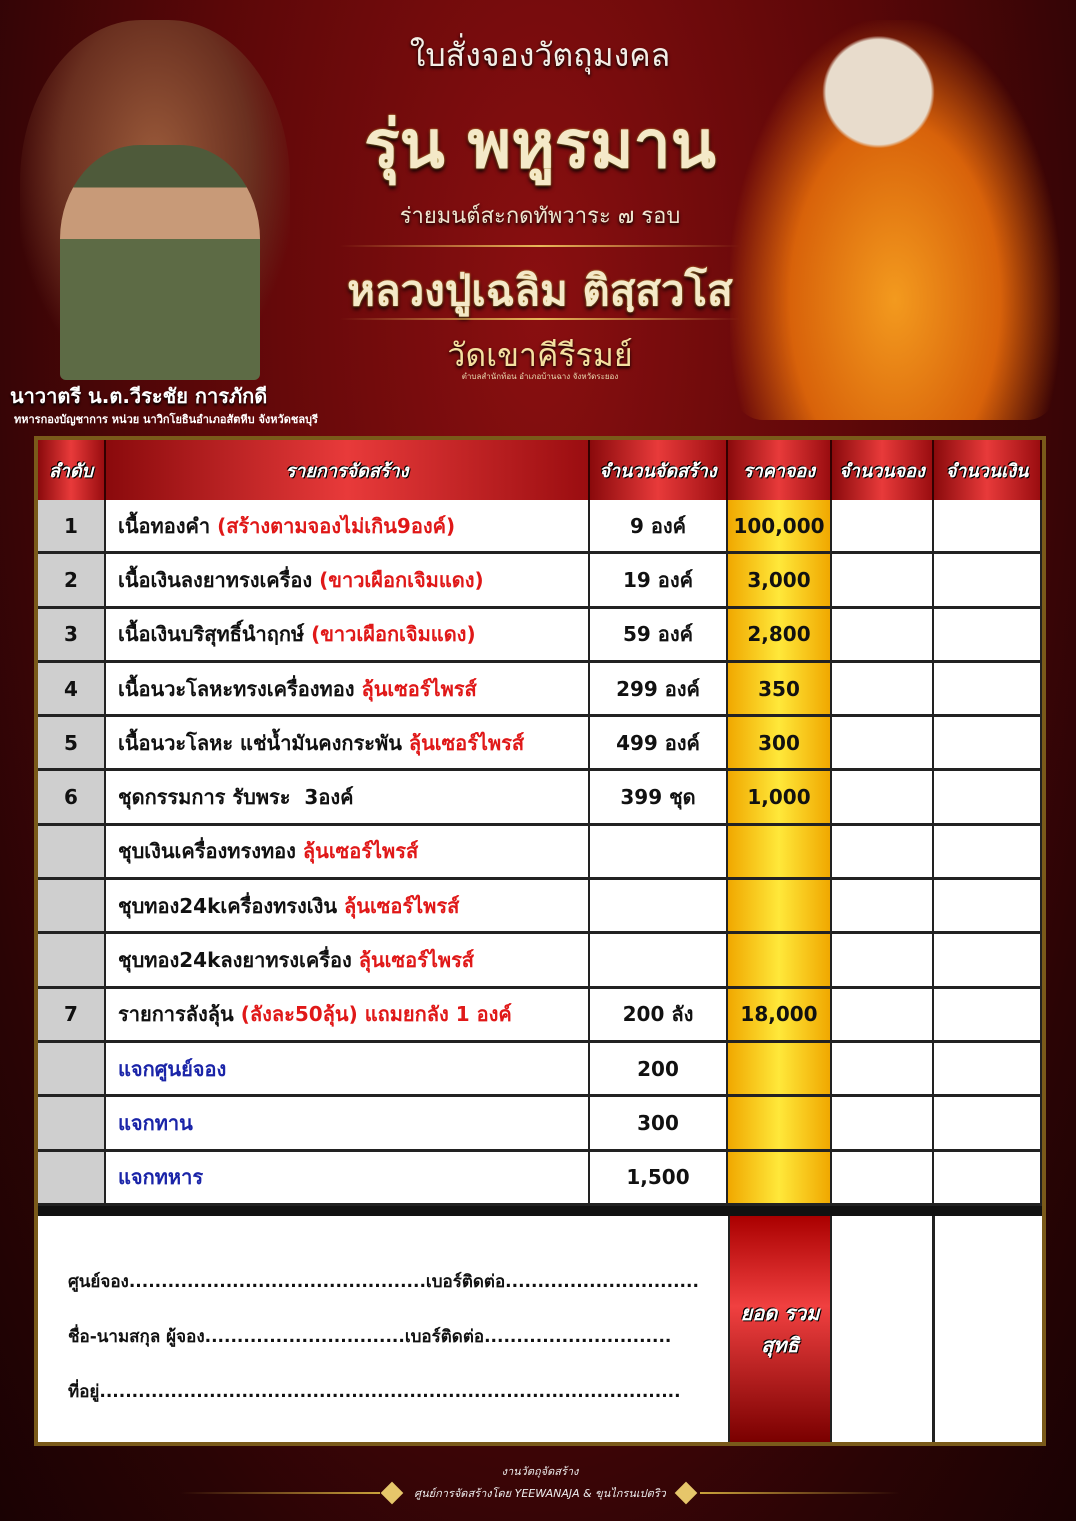  Describe the element at coordinates (659, 635) in the screenshot. I see `quantity: 59 องค์` at that location.